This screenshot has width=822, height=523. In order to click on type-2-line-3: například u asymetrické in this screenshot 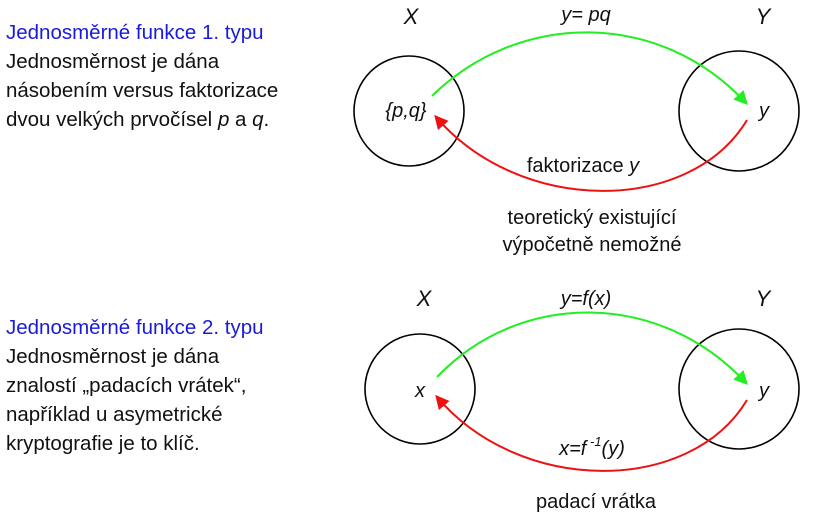, I will do `click(114, 414)`.